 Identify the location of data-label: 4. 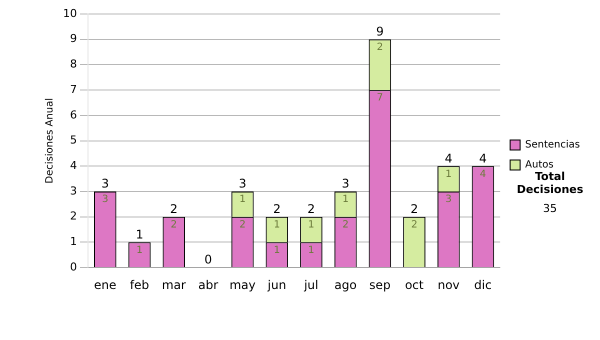
(483, 174).